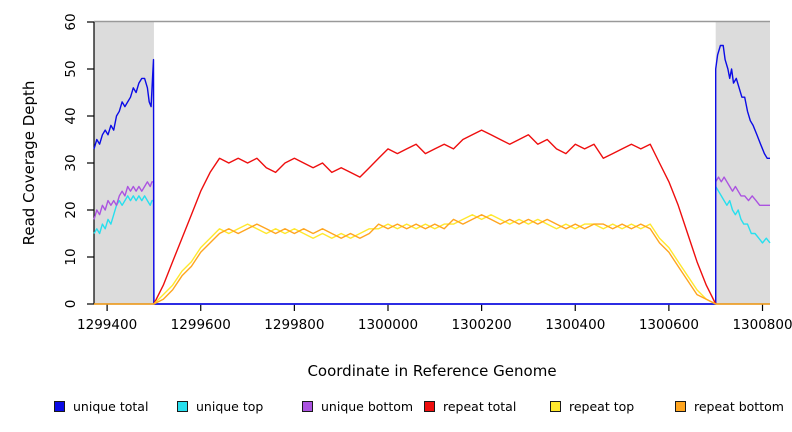 This screenshot has height=432, width=792. Describe the element at coordinates (480, 406) in the screenshot. I see `legend-label: repeat total` at that location.